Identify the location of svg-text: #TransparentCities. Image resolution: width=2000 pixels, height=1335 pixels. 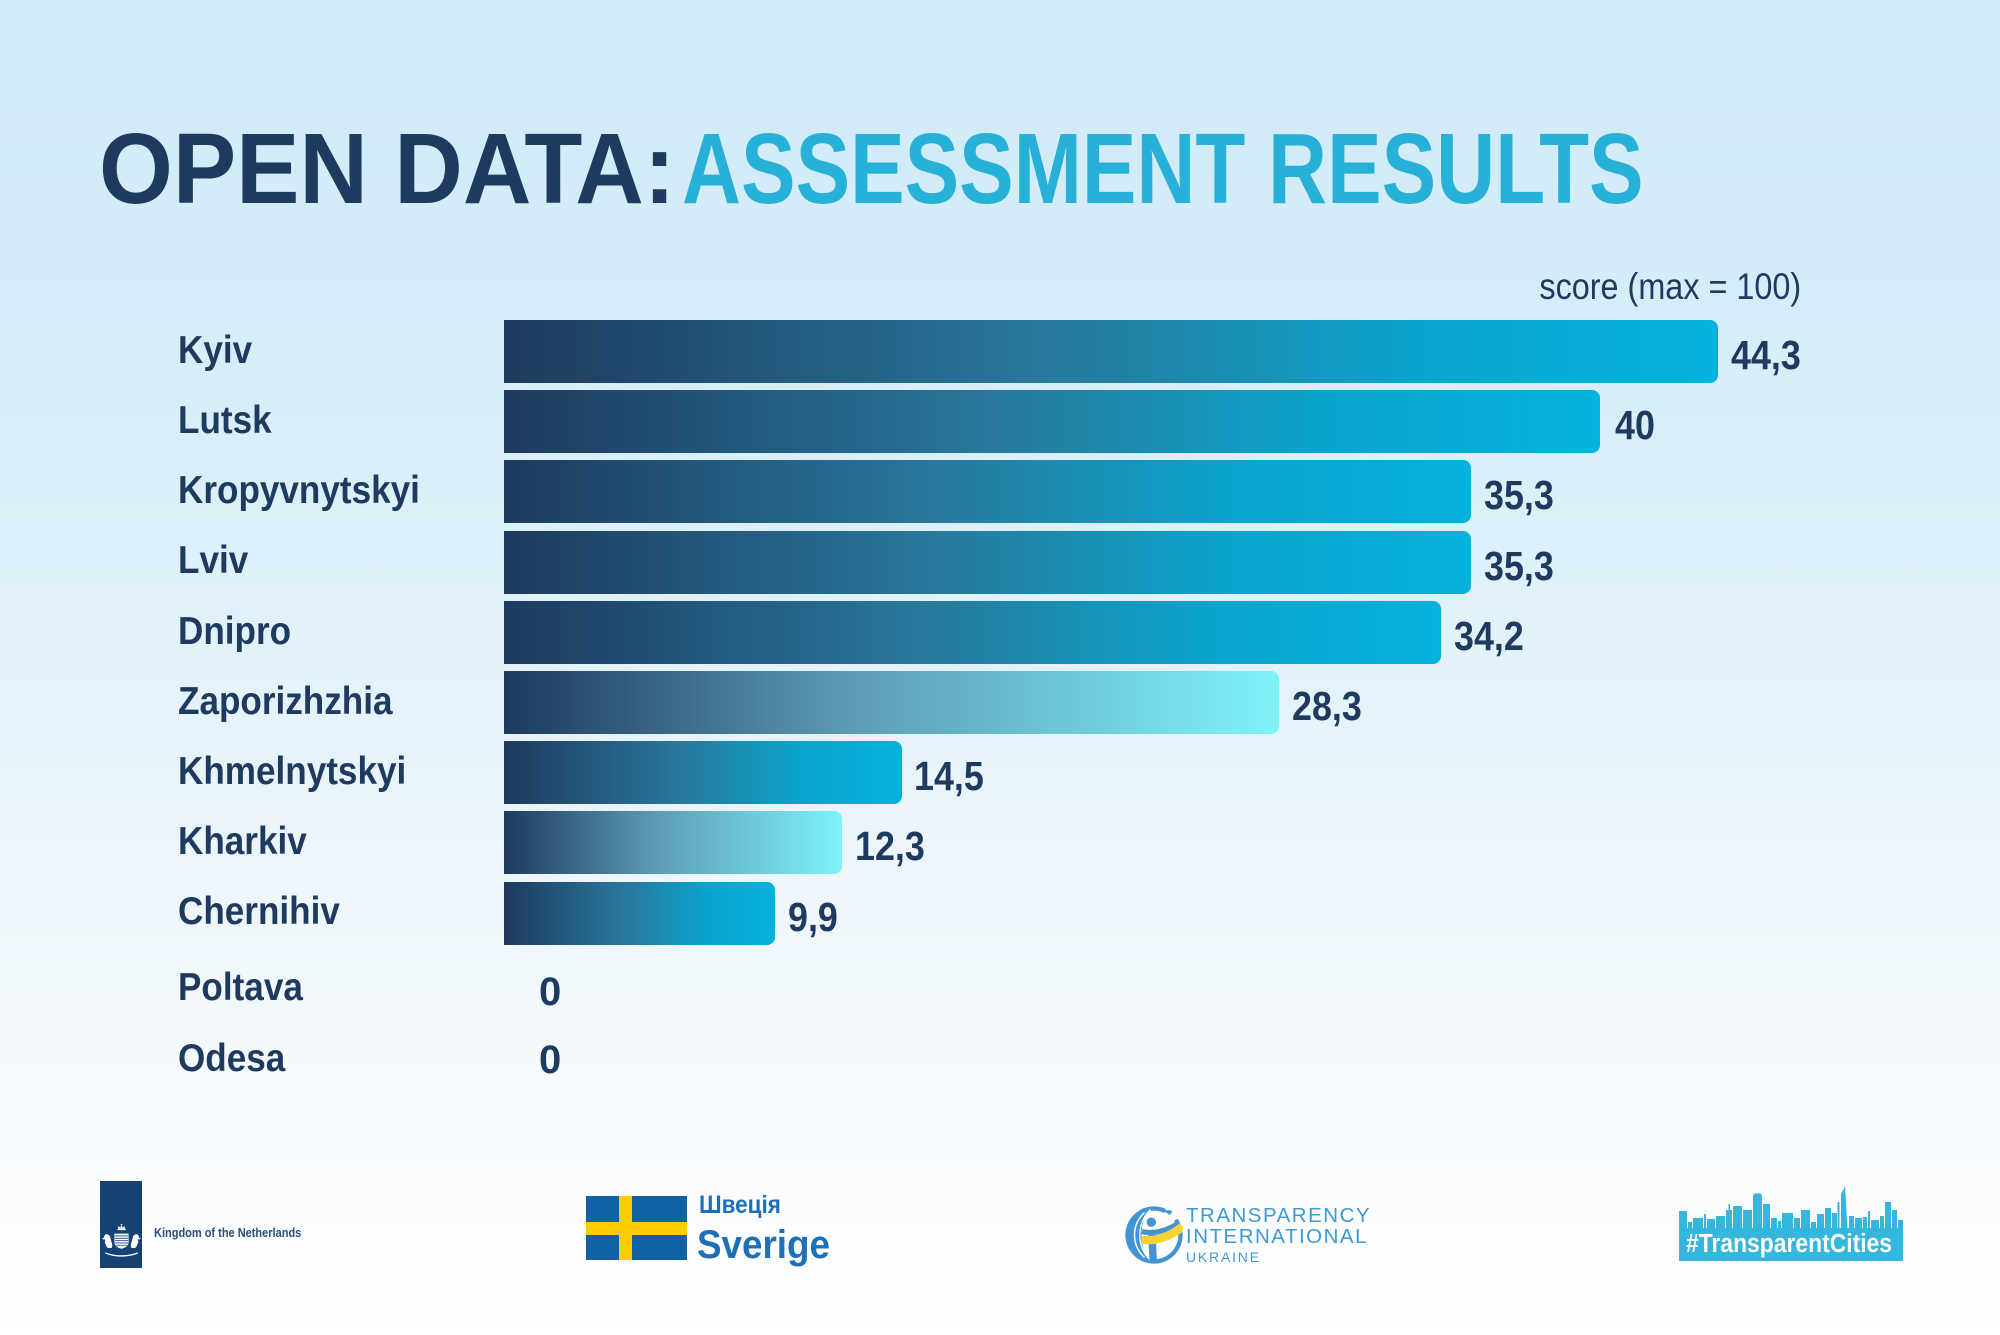
(1789, 1244).